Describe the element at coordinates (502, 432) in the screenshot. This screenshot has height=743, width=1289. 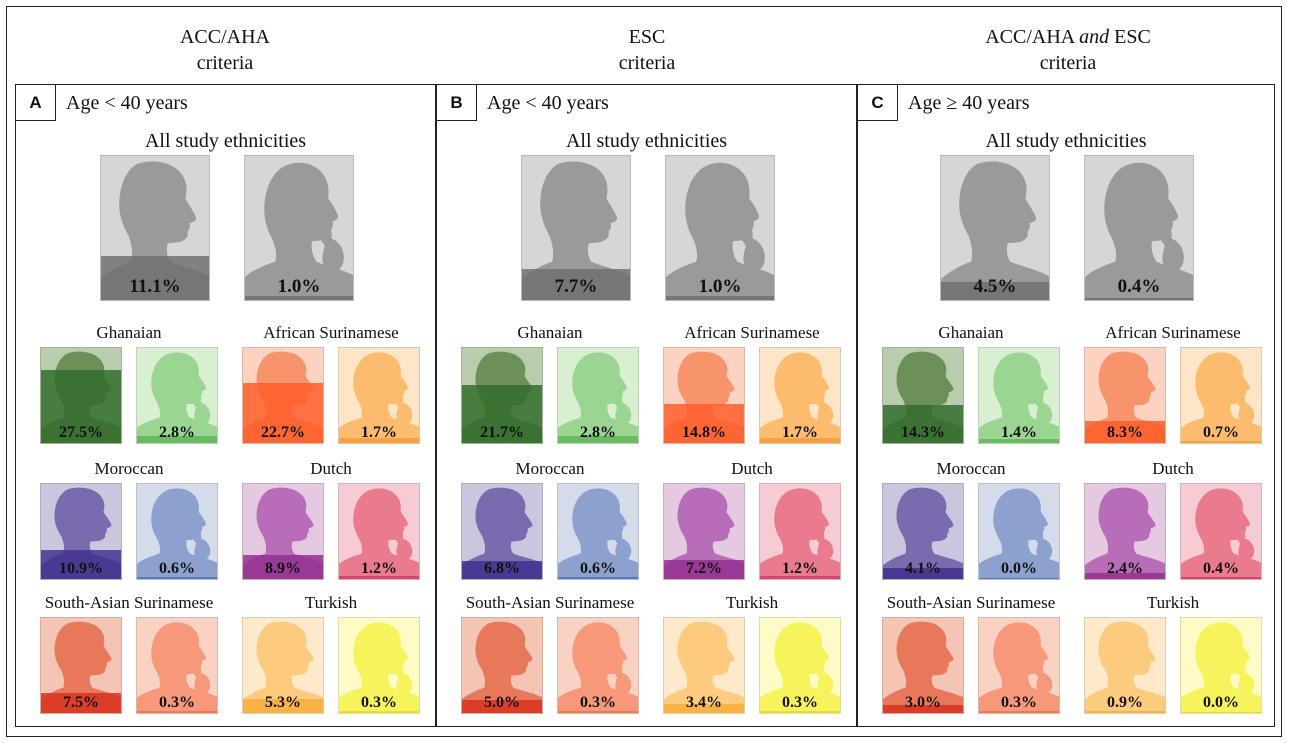
I see `prevalence-label: 21.7%` at that location.